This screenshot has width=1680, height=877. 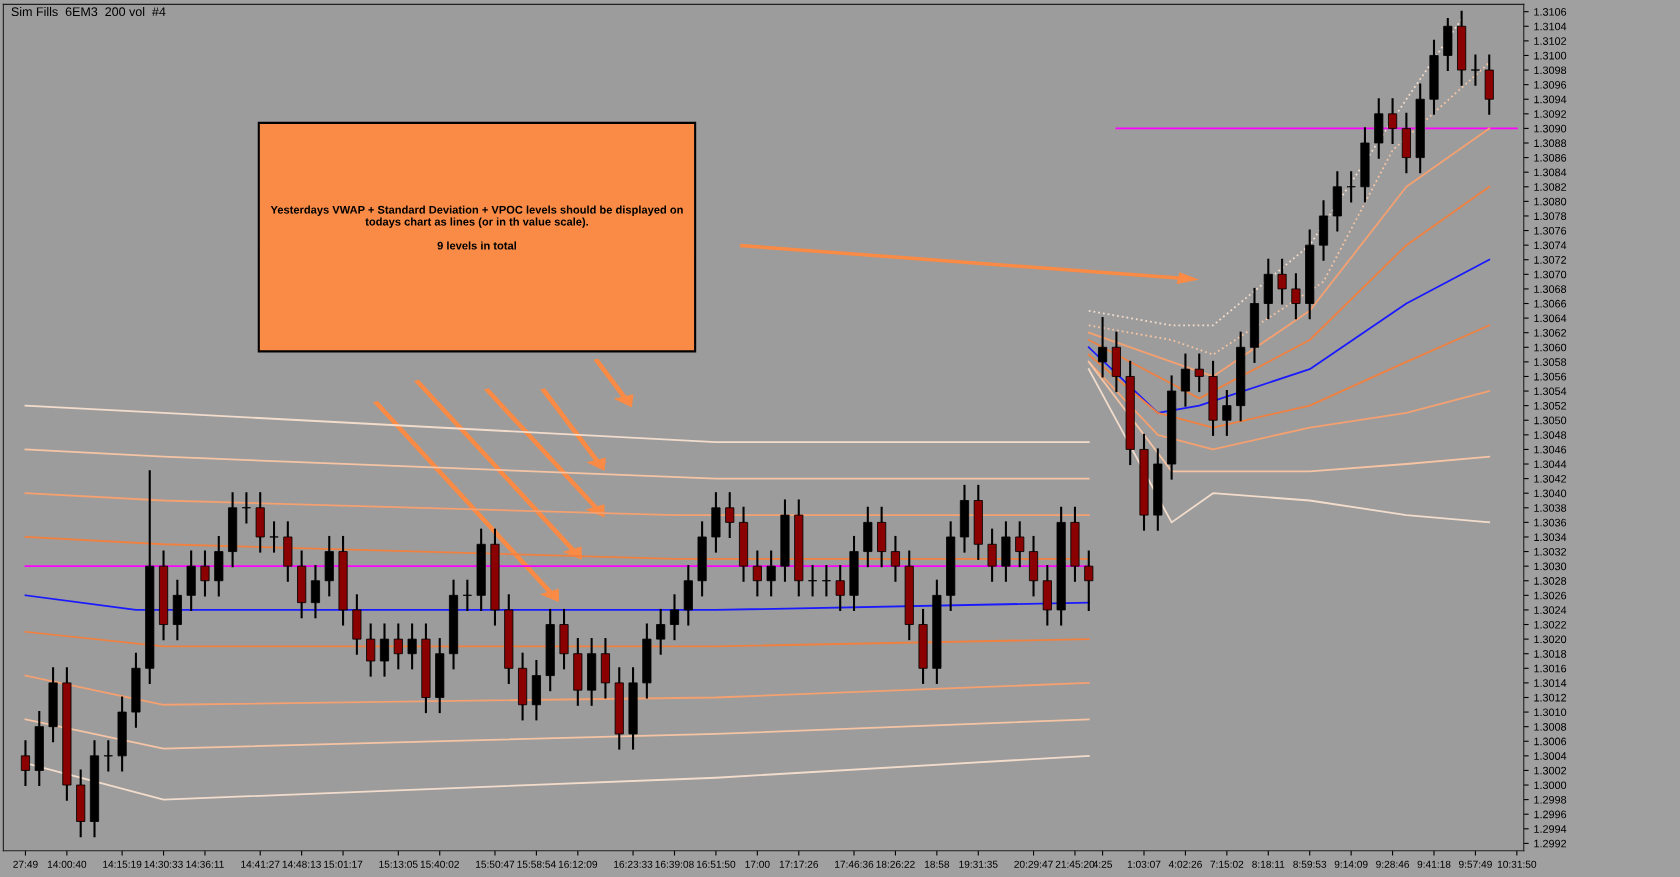 What do you see at coordinates (1550, 829) in the screenshot?
I see `y-tick-label: 1.2994` at bounding box center [1550, 829].